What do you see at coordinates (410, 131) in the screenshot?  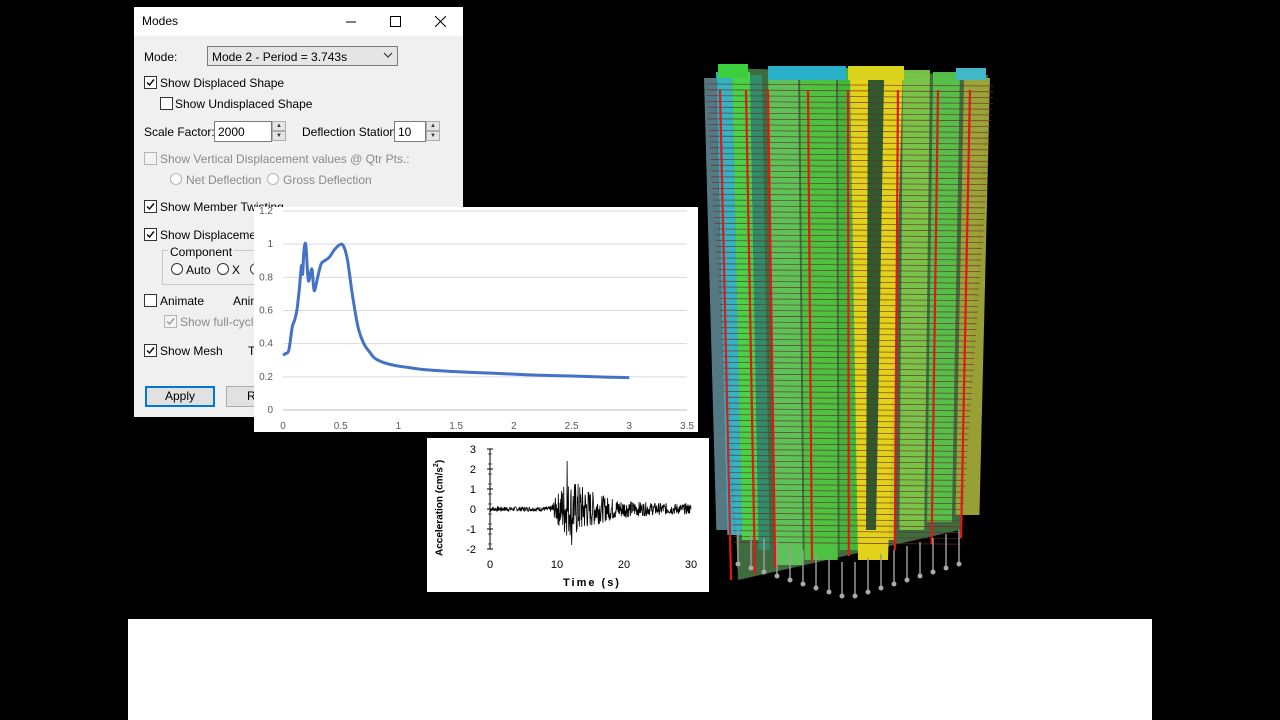 I see `deflection-stations-input: 10` at bounding box center [410, 131].